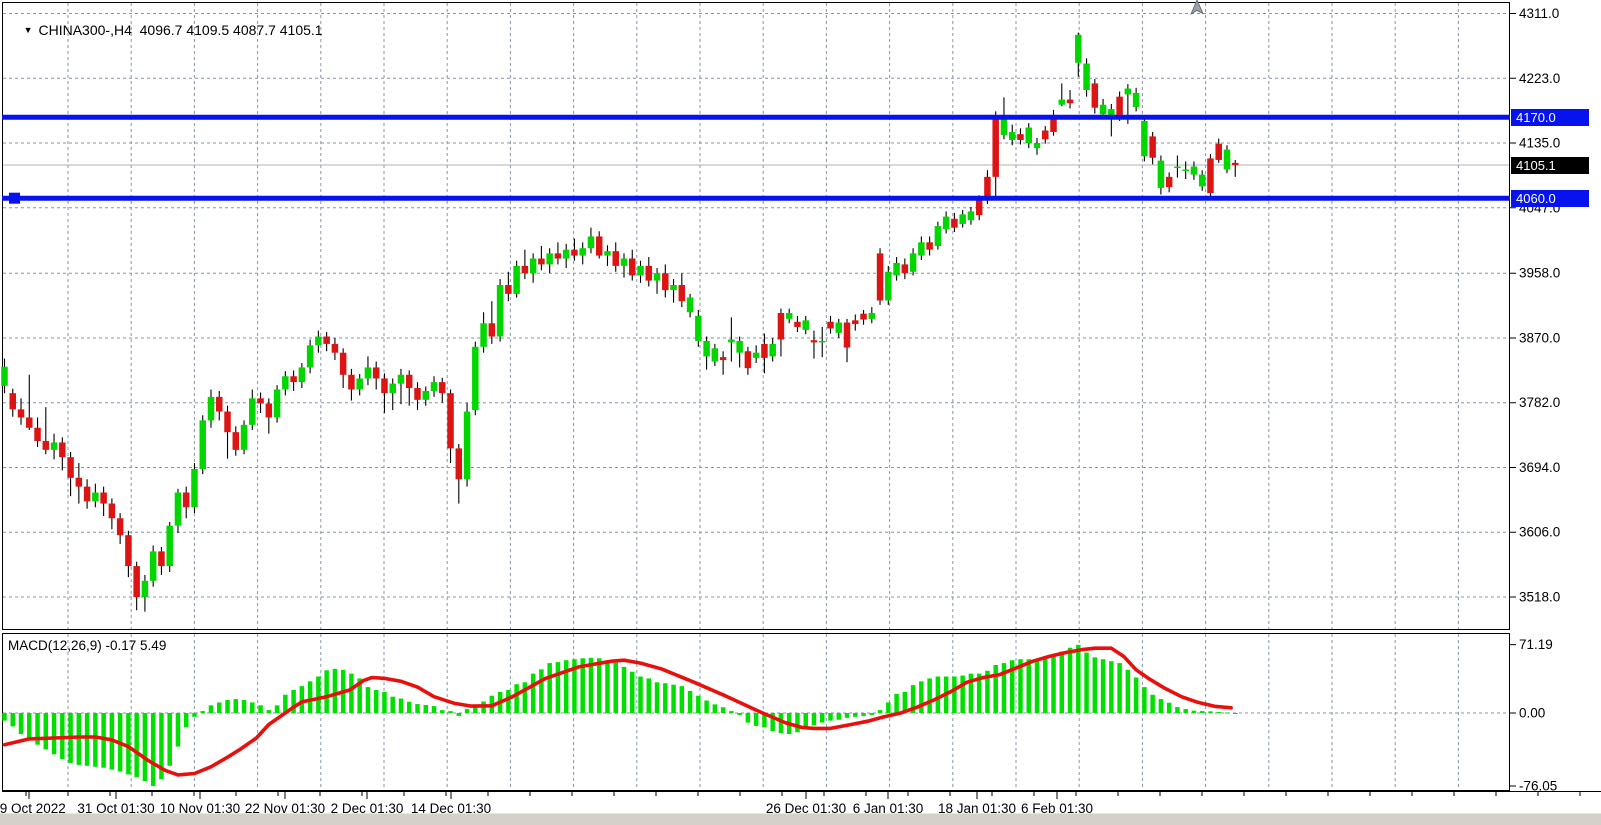  What do you see at coordinates (1550, 165) in the screenshot?
I see `last-price-tag: 4105.1` at bounding box center [1550, 165].